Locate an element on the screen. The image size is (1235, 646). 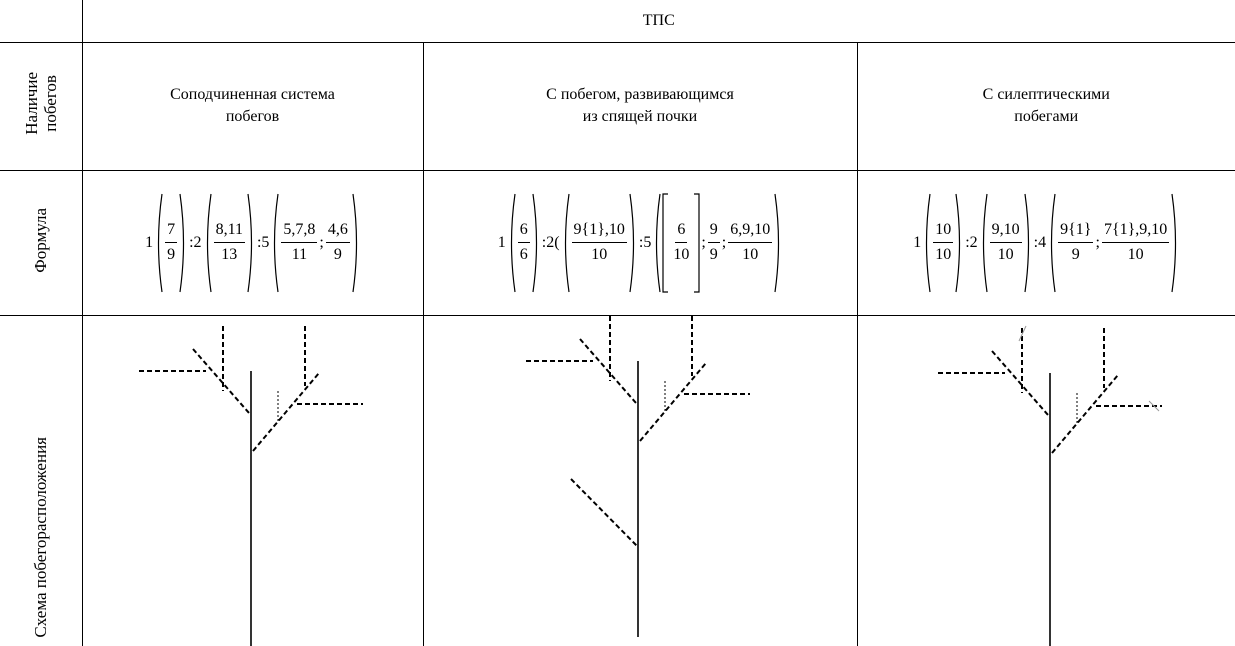
formula-group: 9{1},10 10 is located at coordinates (599, 243).